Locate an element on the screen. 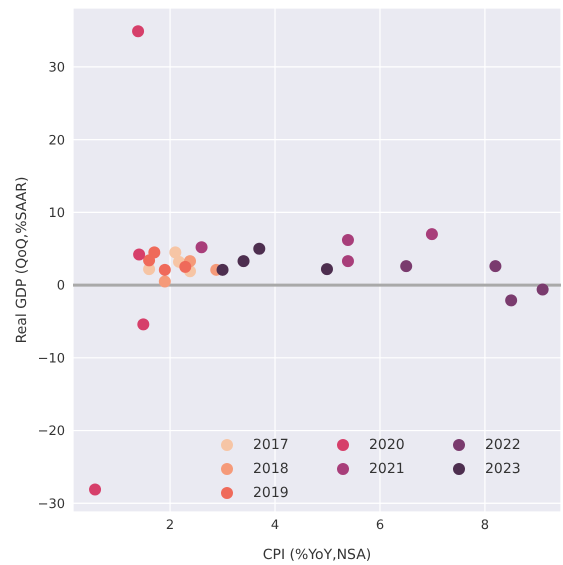  y-tick-label: 10 is located at coordinates (56, 213).